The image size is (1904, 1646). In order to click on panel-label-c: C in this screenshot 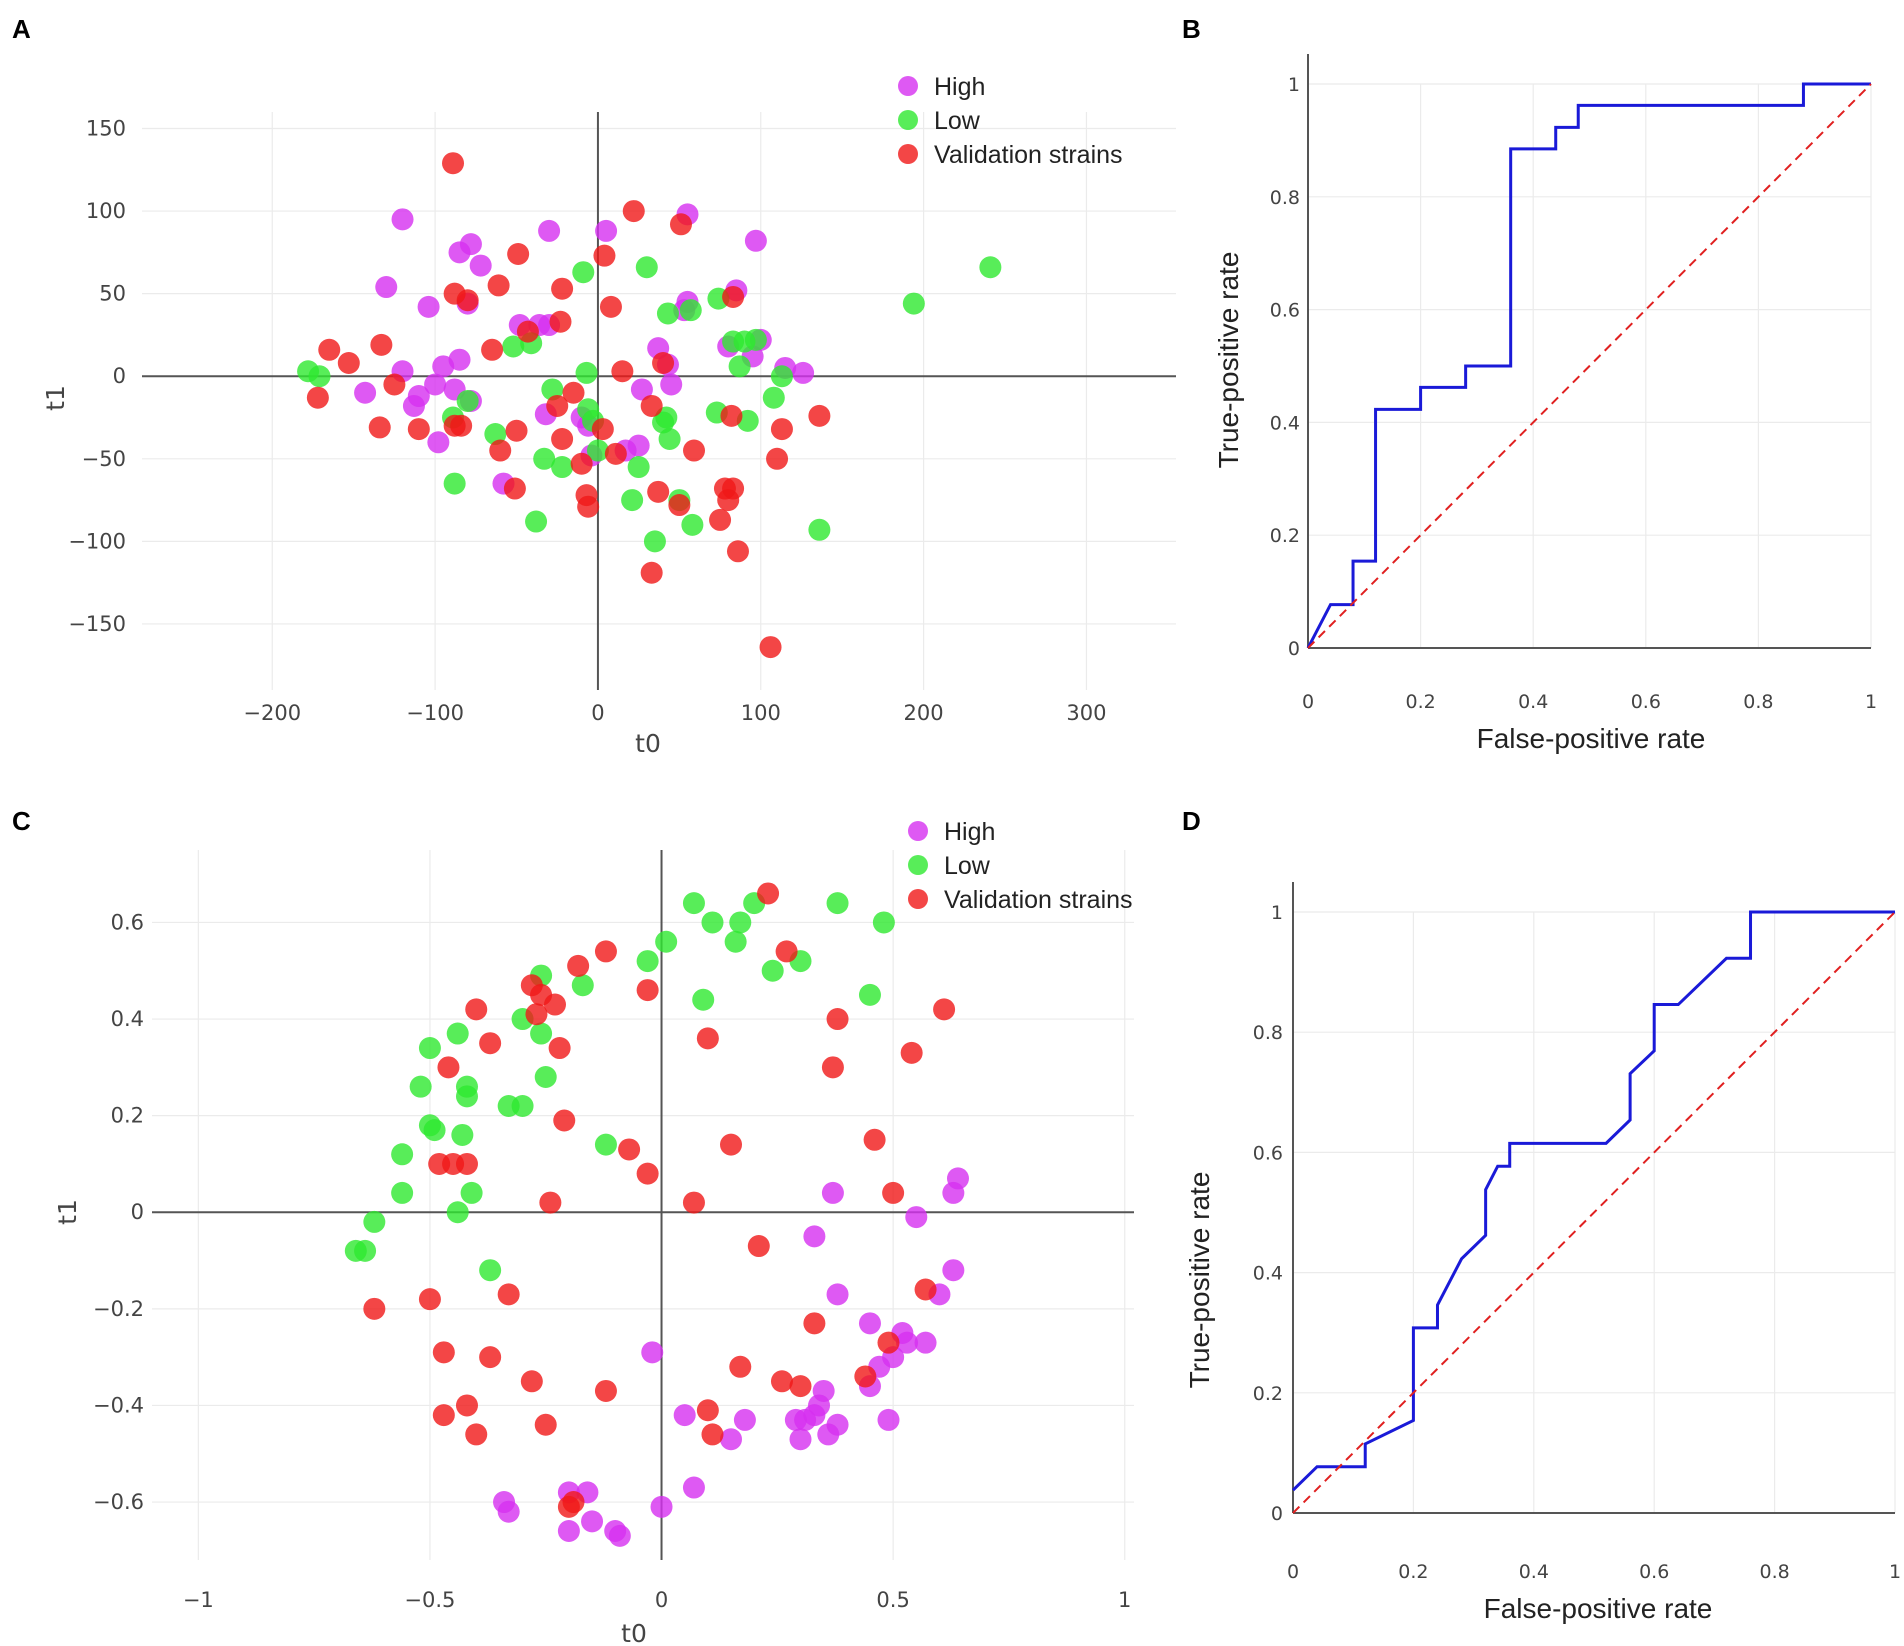, I will do `click(21, 821)`.